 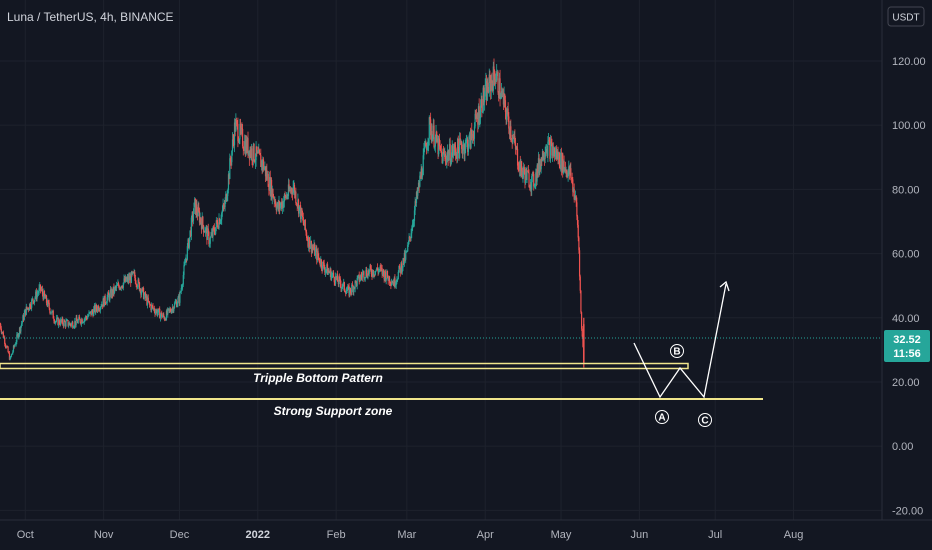 I want to click on chart-title: Luna / TetherUS, 4h, BINANCE, so click(x=90, y=17).